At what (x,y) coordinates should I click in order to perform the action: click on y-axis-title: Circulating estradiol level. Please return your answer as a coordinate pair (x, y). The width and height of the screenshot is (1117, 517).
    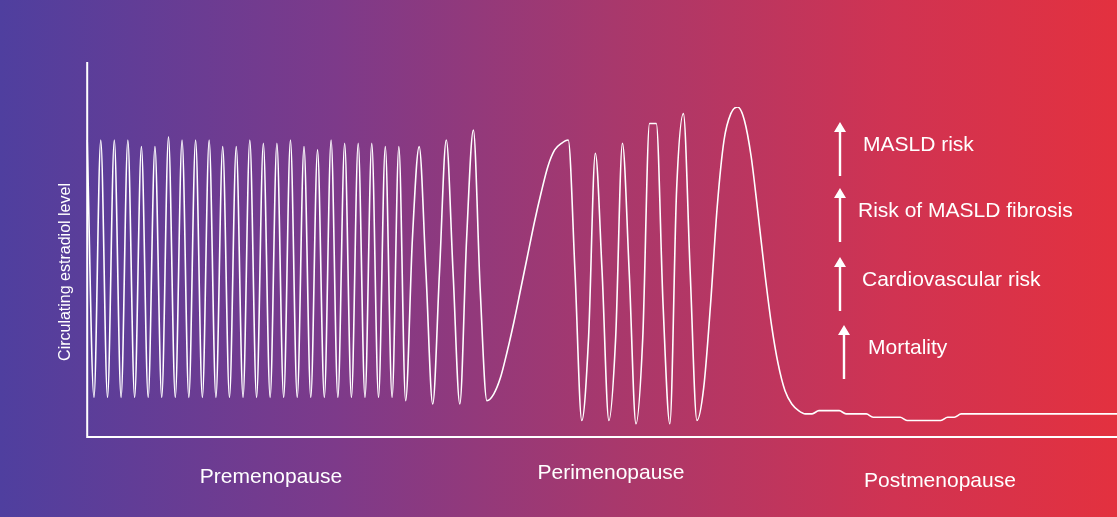
    Looking at the image, I should click on (65, 272).